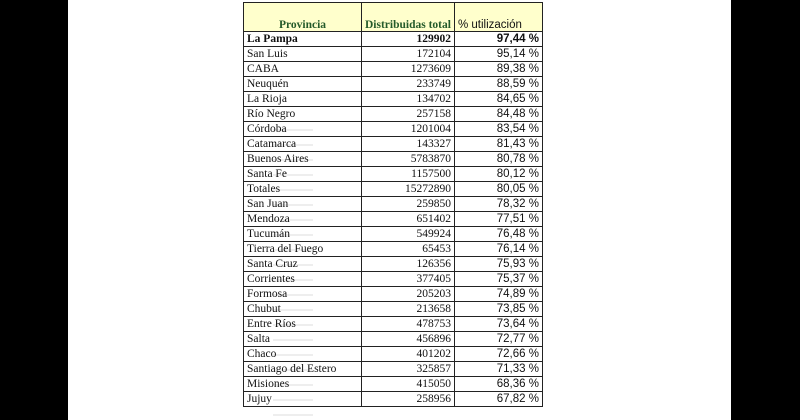  Describe the element at coordinates (302, 264) in the screenshot. I see `cell-provincia: Santa Cruz` at that location.